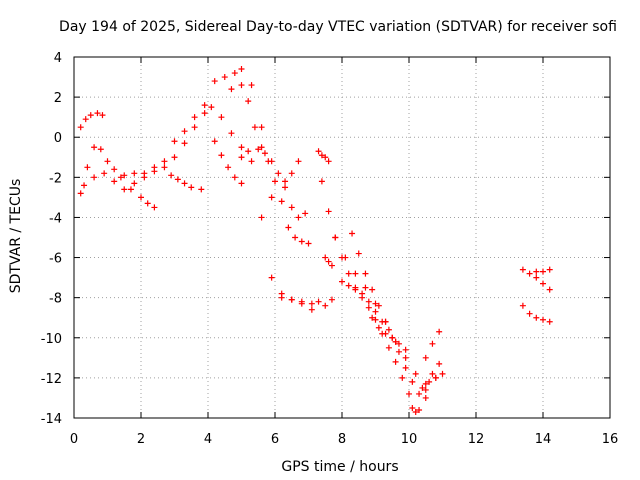  Describe the element at coordinates (543, 283) in the screenshot. I see `series-s21` at that location.